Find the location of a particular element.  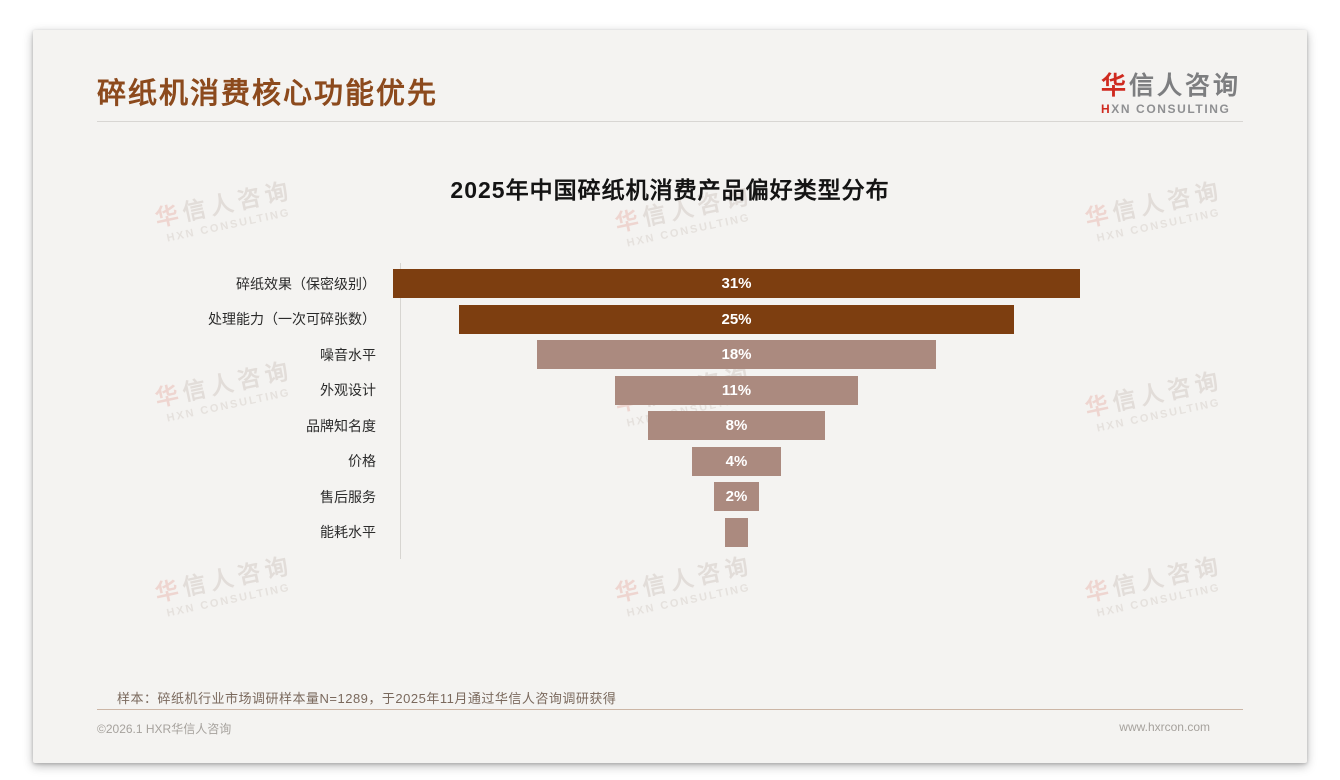

value-label: 18% is located at coordinates (736, 355).